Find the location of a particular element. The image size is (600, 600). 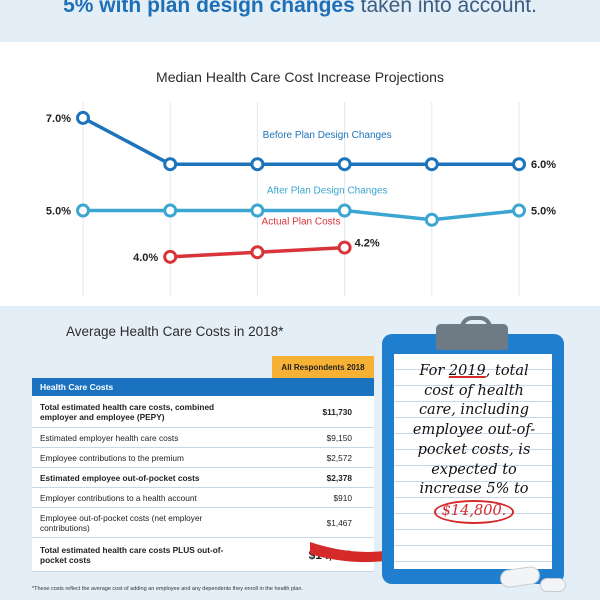

row-value: $2,378 is located at coordinates (339, 477).